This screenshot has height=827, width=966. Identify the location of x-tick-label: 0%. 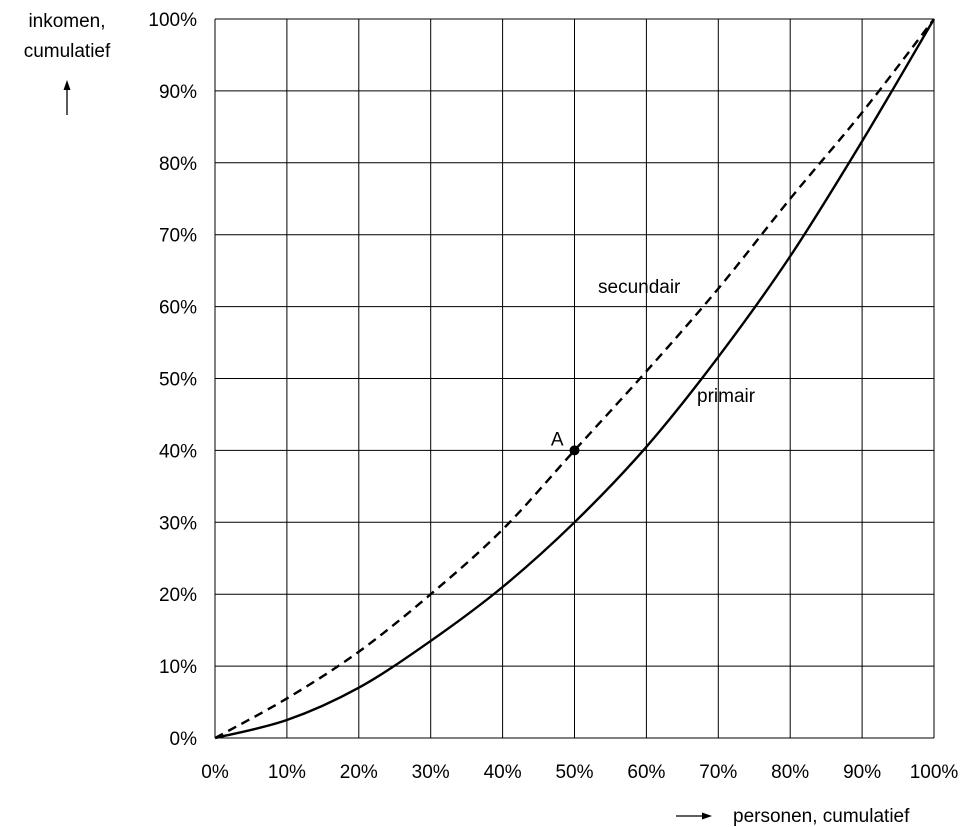
(215, 772).